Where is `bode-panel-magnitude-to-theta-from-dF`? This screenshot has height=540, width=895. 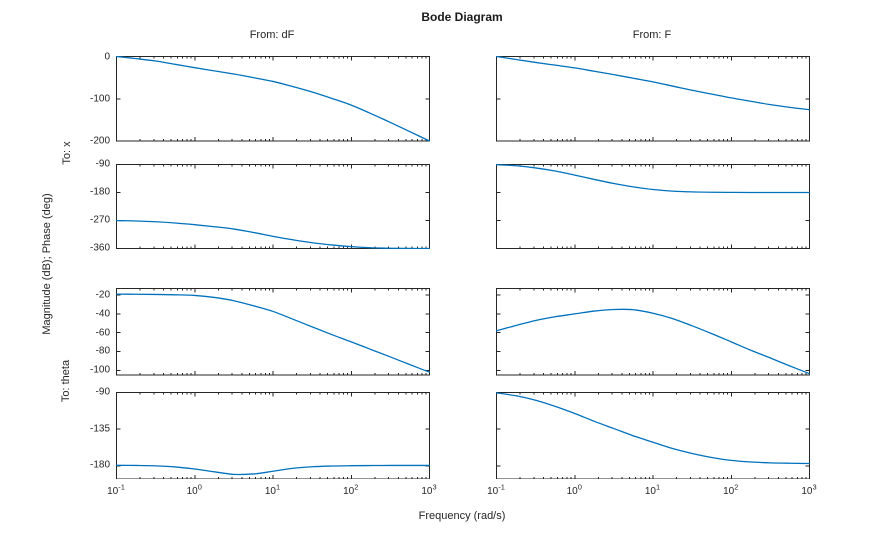 bode-panel-magnitude-to-theta-from-dF is located at coordinates (272, 332).